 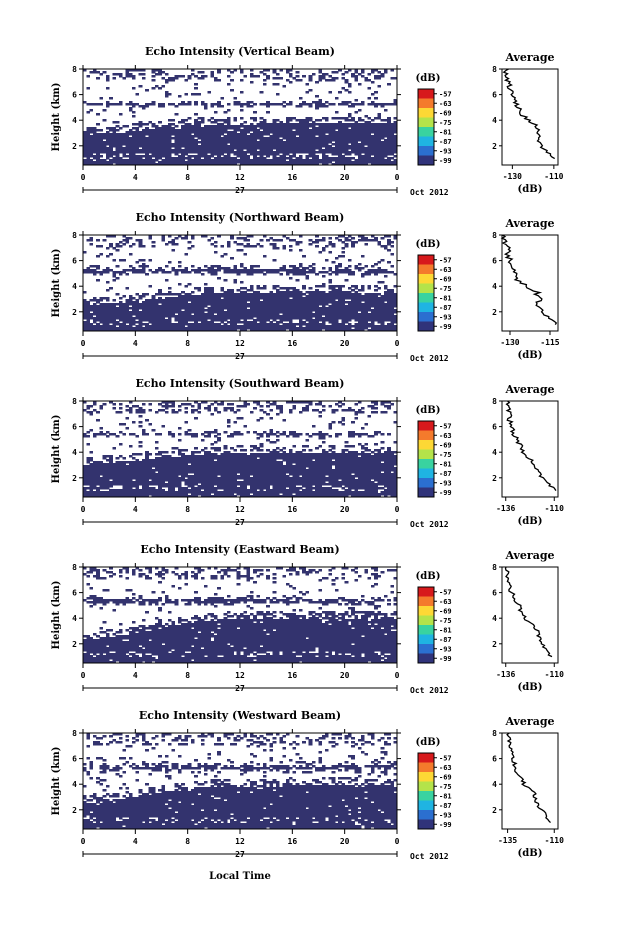 I want to click on x-tick-label: 16, so click(x=293, y=343).